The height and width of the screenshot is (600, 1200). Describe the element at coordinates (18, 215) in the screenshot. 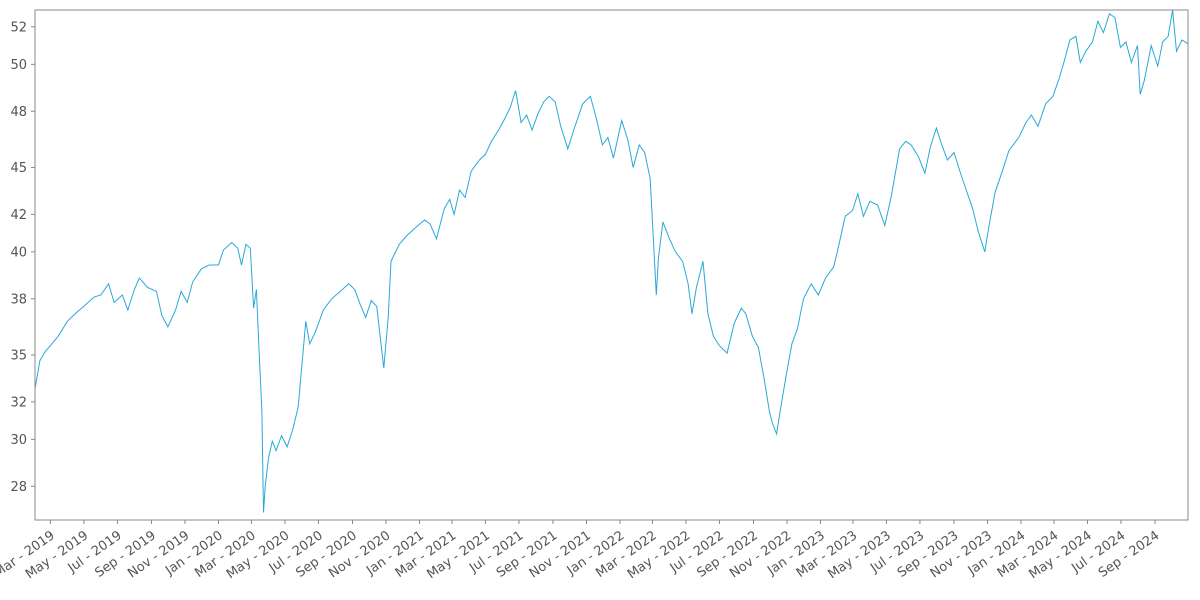

I see `y-tick-label: 42` at that location.